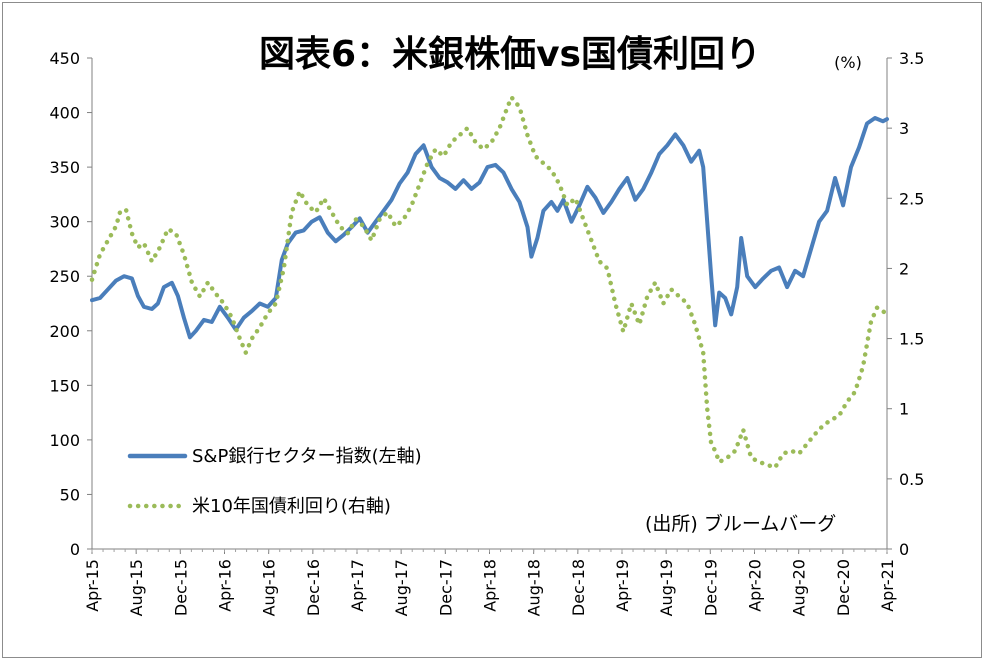 The height and width of the screenshot is (663, 986). Describe the element at coordinates (64, 276) in the screenshot. I see `left-tick-label: 250` at that location.